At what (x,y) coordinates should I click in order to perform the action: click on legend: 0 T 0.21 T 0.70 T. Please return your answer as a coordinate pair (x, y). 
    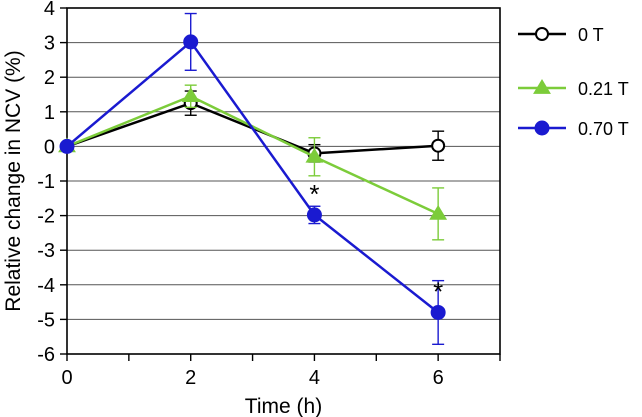
    Looking at the image, I should click on (573, 82).